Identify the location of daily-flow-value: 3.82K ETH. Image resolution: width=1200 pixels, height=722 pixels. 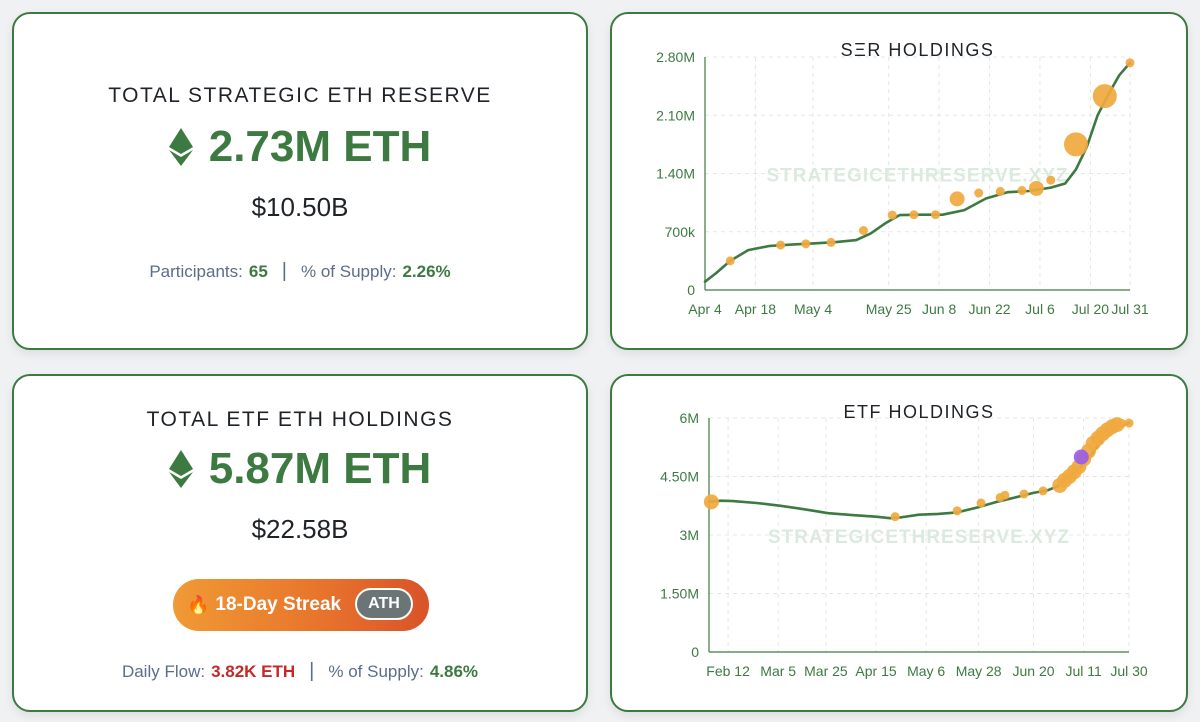
(253, 671).